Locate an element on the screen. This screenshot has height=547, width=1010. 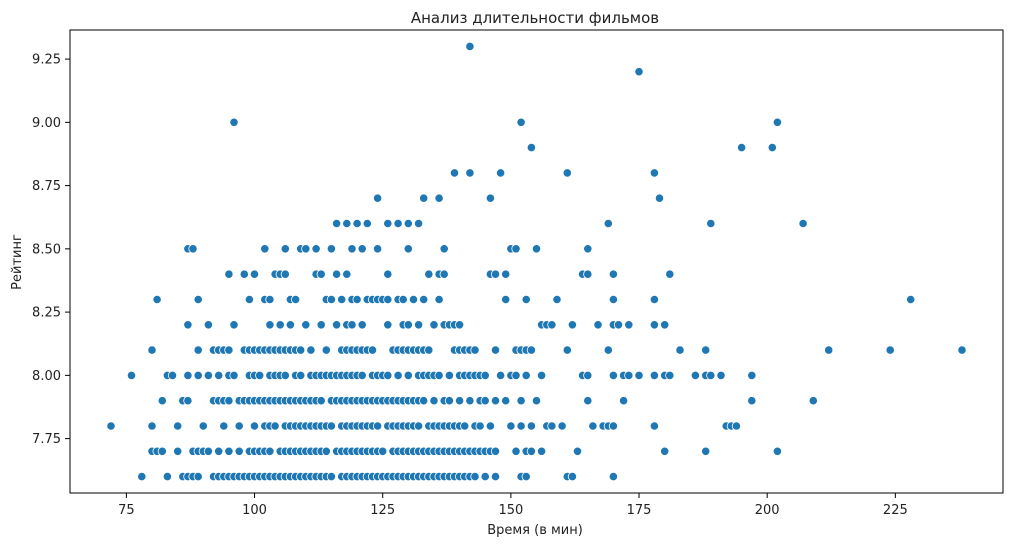
x-tick-label: 225 is located at coordinates (895, 510).